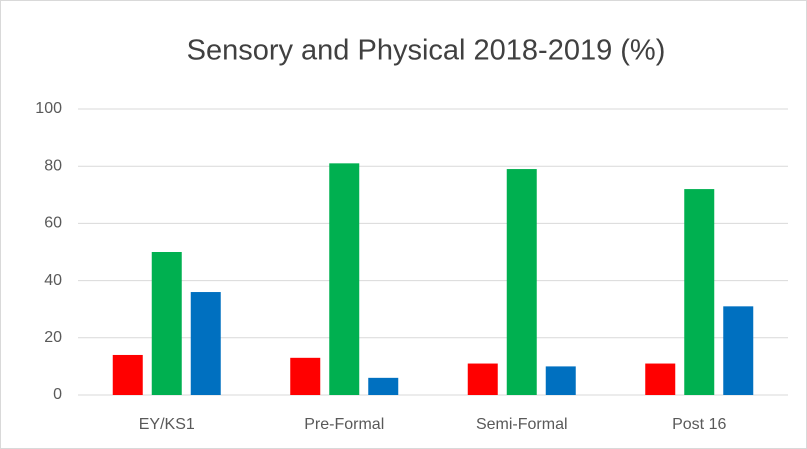  What do you see at coordinates (57, 394) in the screenshot?
I see `y-tick-label: 0` at bounding box center [57, 394].